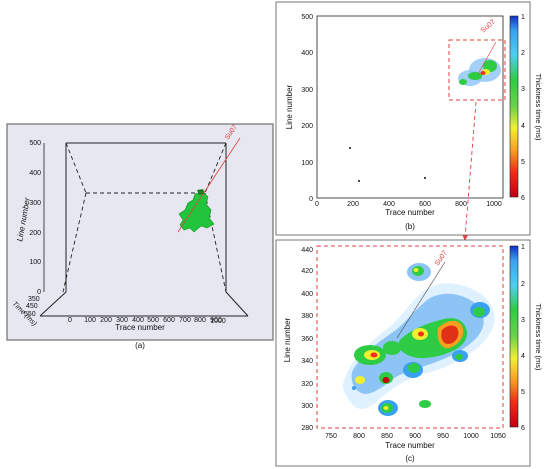 Image resolution: width=550 pixels, height=469 pixels. I want to click on thickness-map-small, so click(479, 72).